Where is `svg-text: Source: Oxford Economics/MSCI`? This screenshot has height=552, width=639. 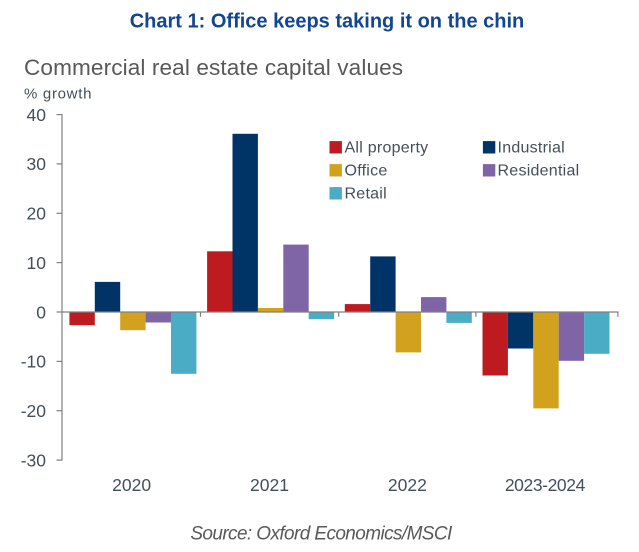
svg-text: Source: Oxford Economics/MSCI is located at coordinates (321, 534).